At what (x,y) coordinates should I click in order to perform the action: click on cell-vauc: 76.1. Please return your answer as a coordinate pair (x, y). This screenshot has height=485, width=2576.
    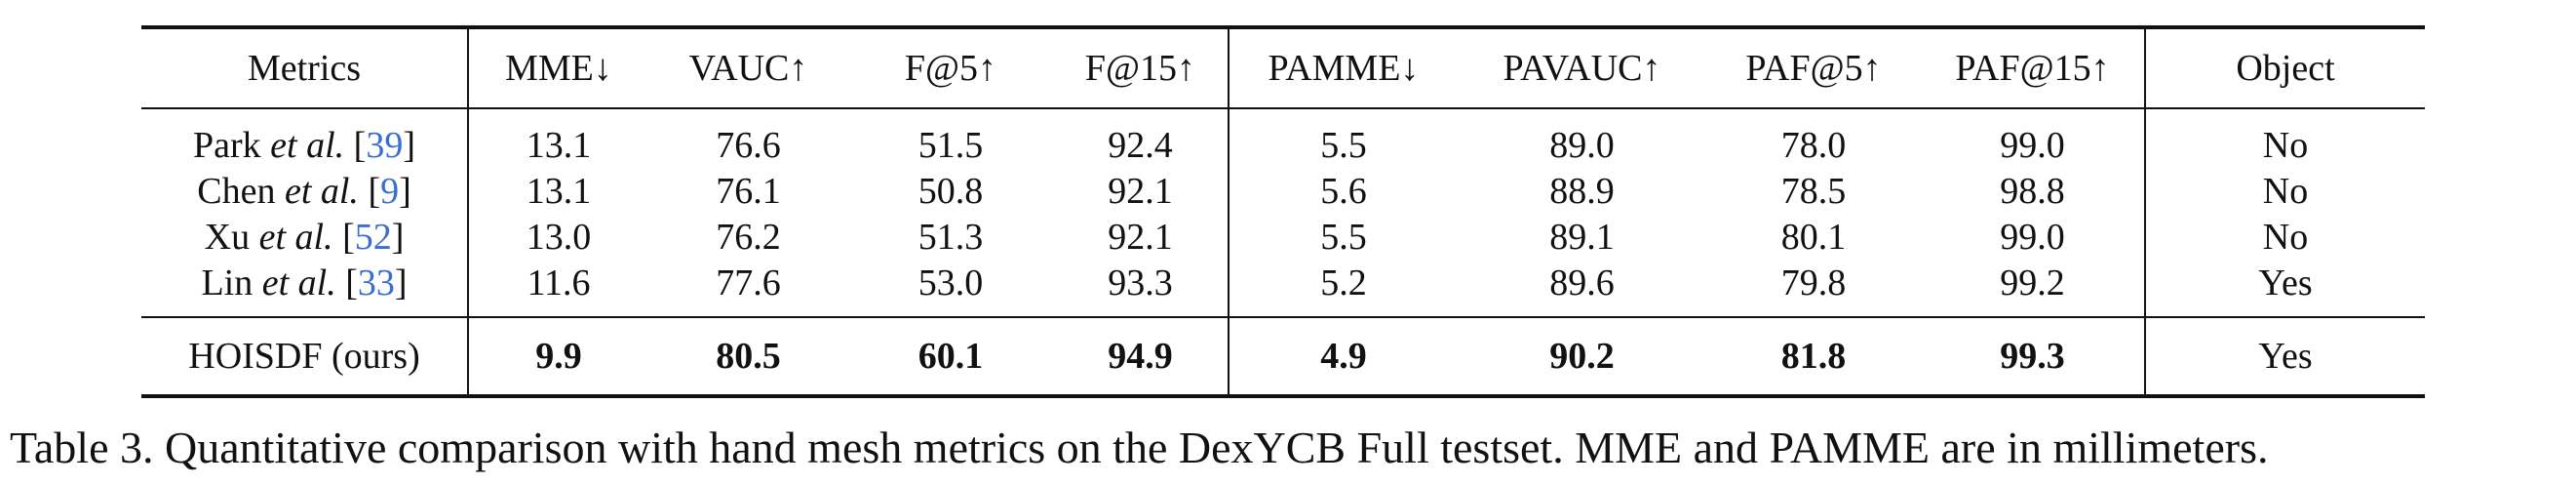
    Looking at the image, I should click on (748, 191).